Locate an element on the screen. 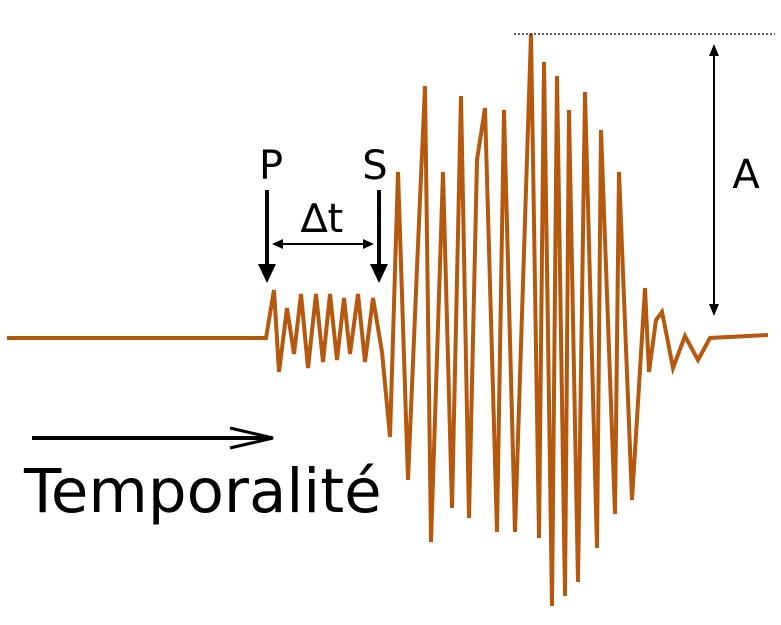  amplitude-arrow is located at coordinates (714, 180).